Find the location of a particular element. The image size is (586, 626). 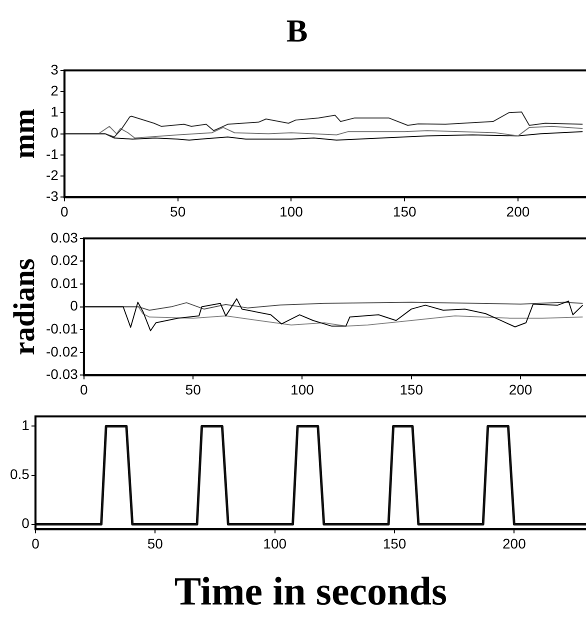

y-tick-label: 0.03 is located at coordinates (64, 237).